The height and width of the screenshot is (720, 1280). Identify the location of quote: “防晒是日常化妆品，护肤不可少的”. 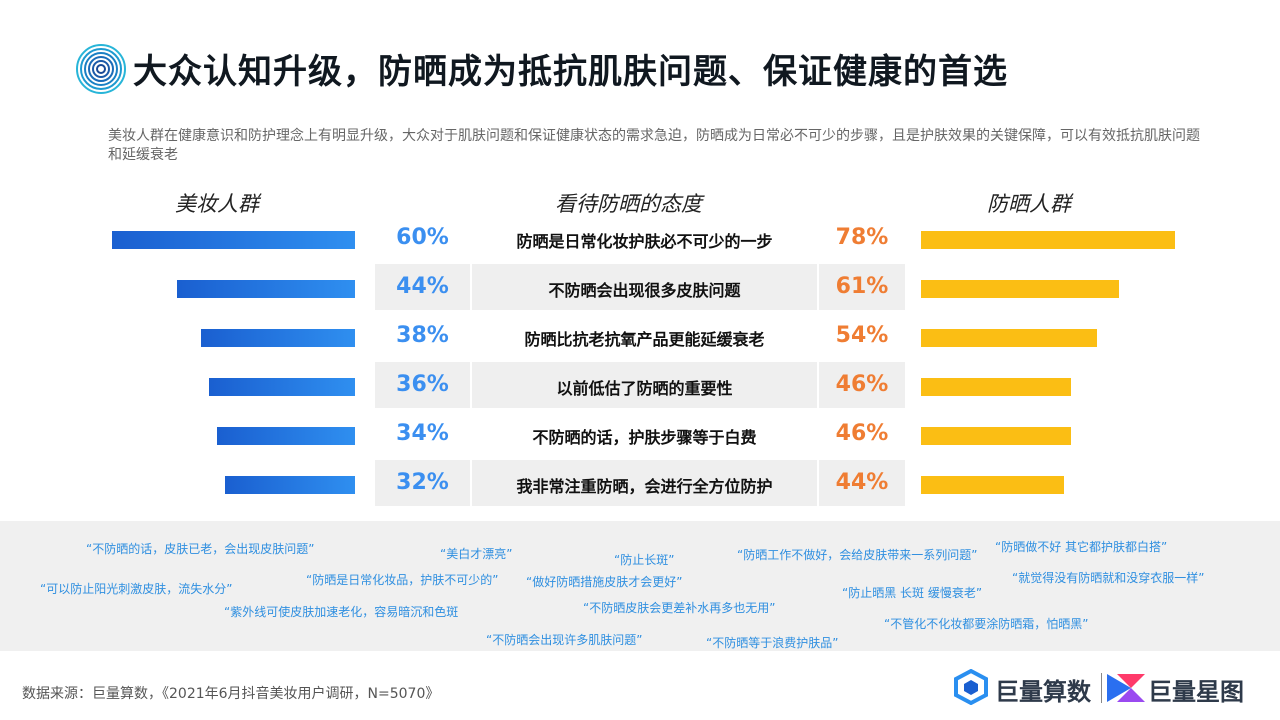
(402, 580).